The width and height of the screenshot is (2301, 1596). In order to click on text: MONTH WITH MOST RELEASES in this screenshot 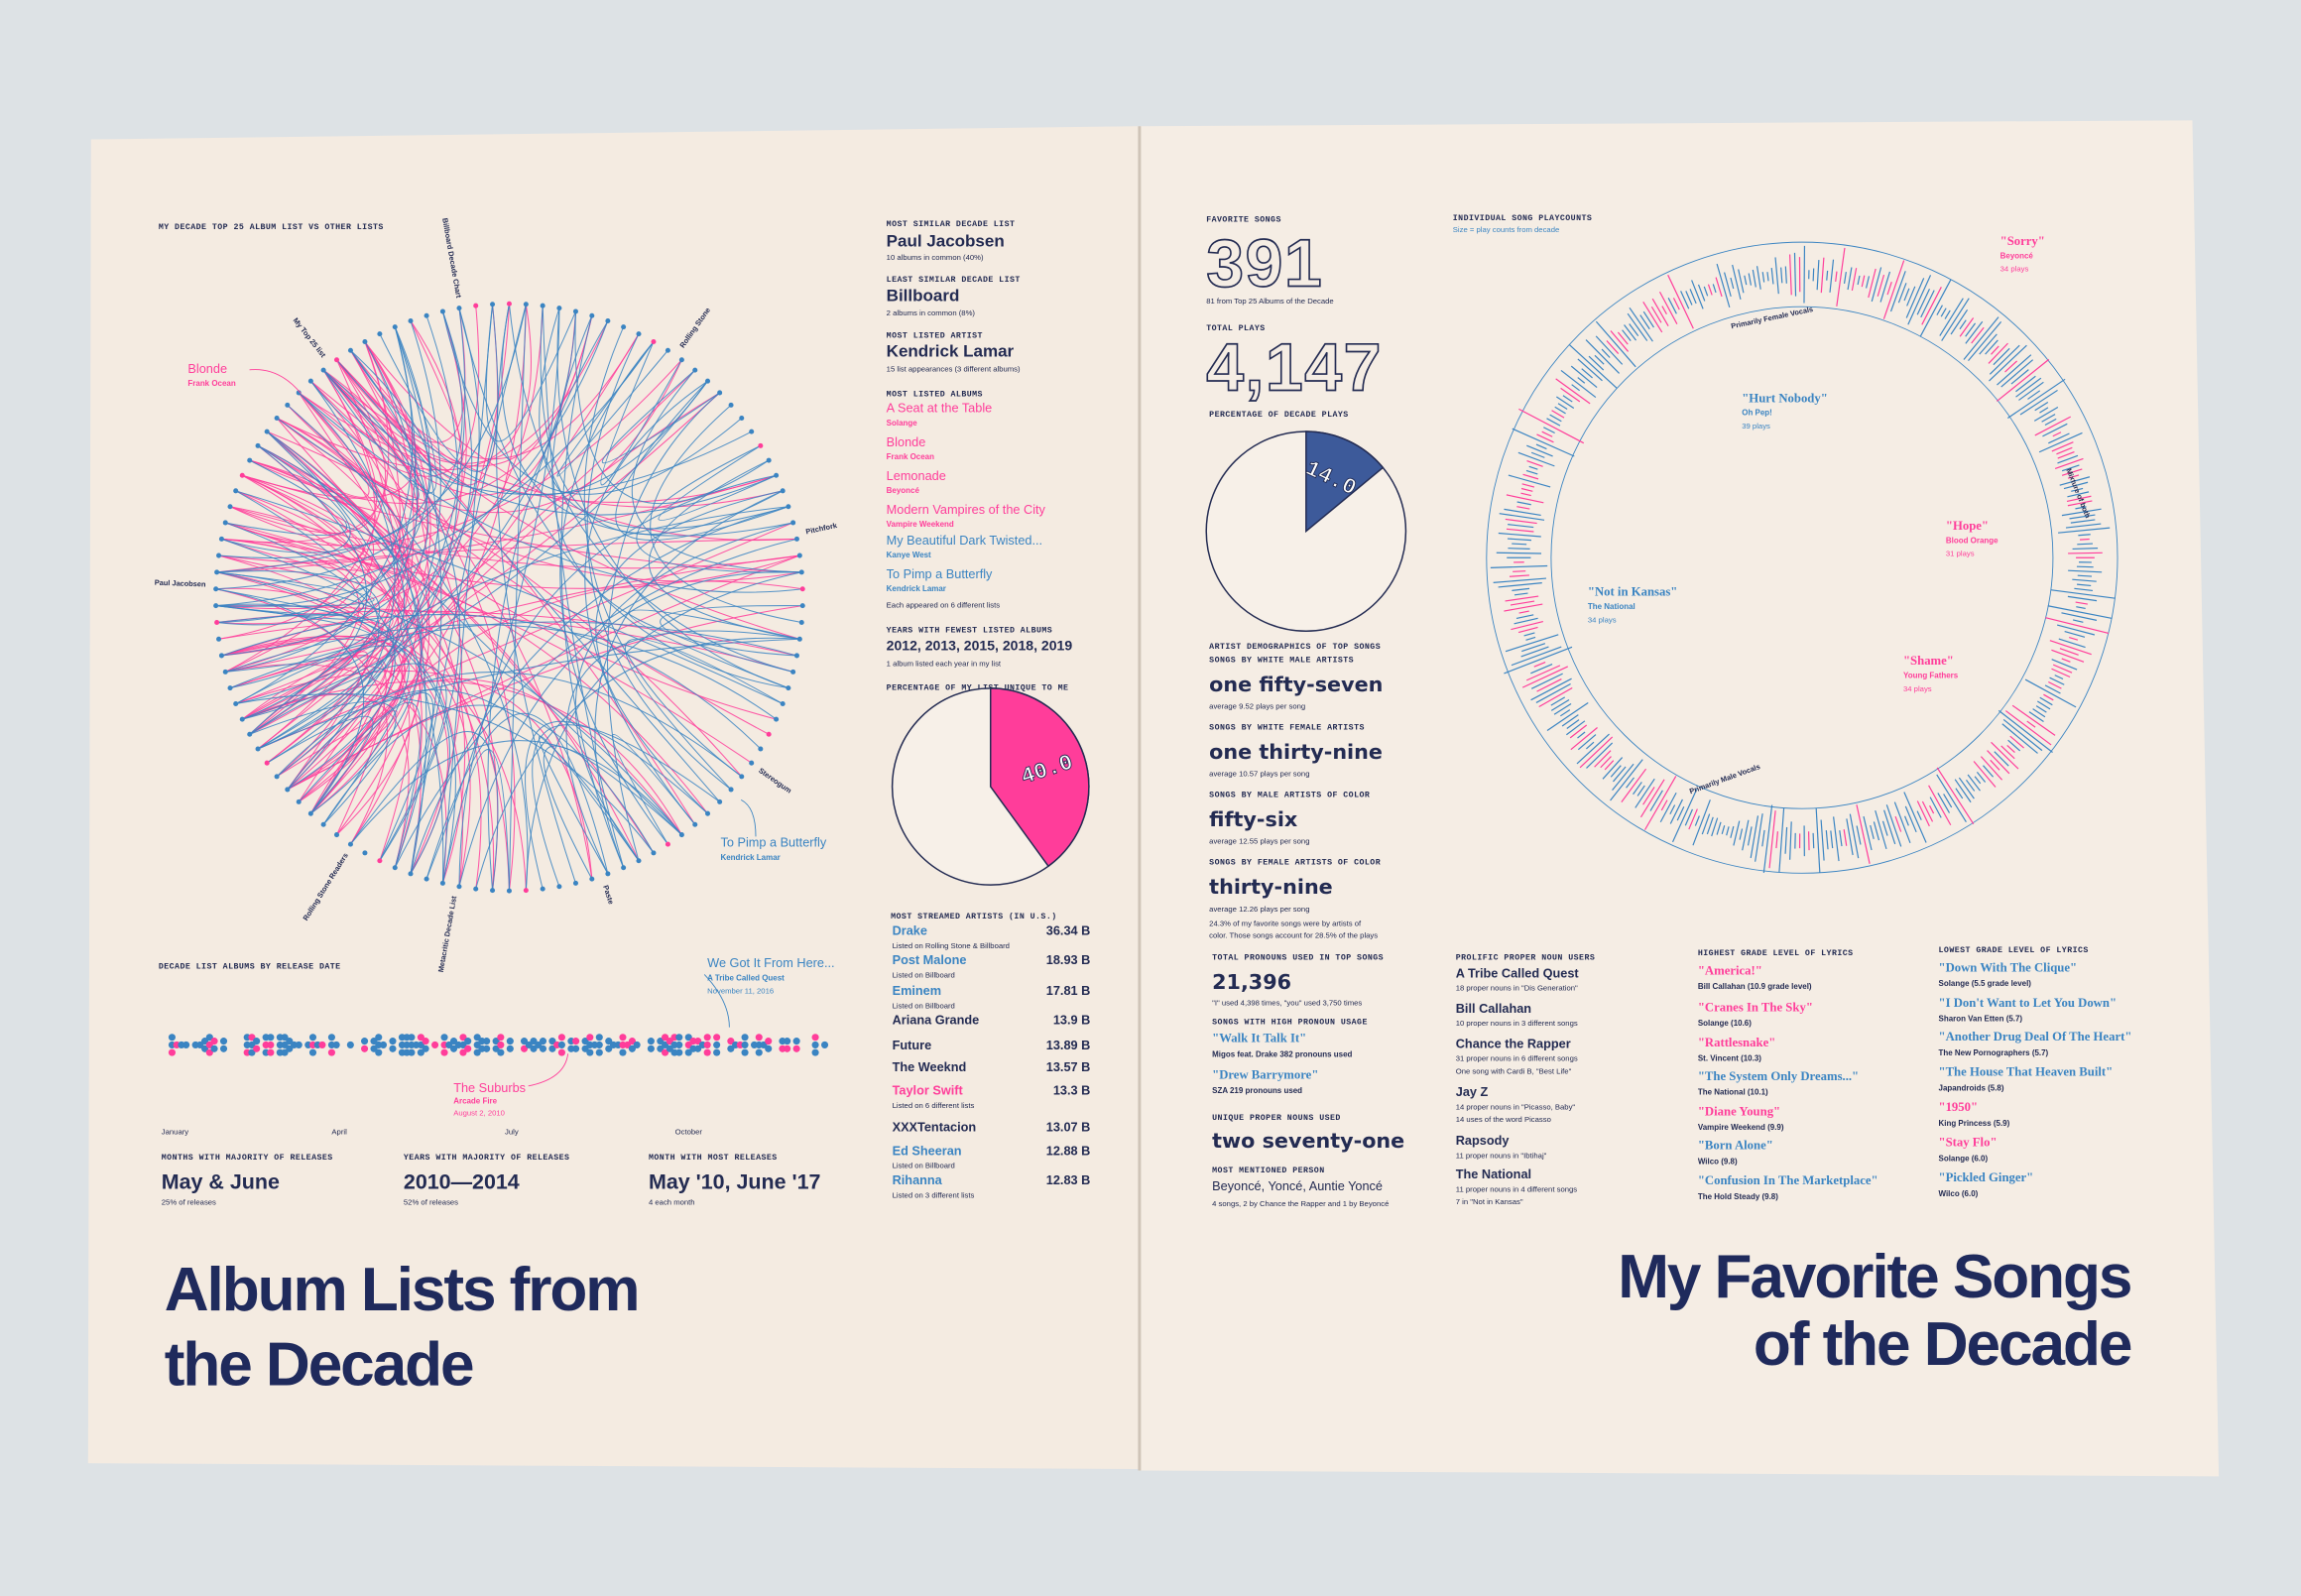, I will do `click(714, 1158)`.